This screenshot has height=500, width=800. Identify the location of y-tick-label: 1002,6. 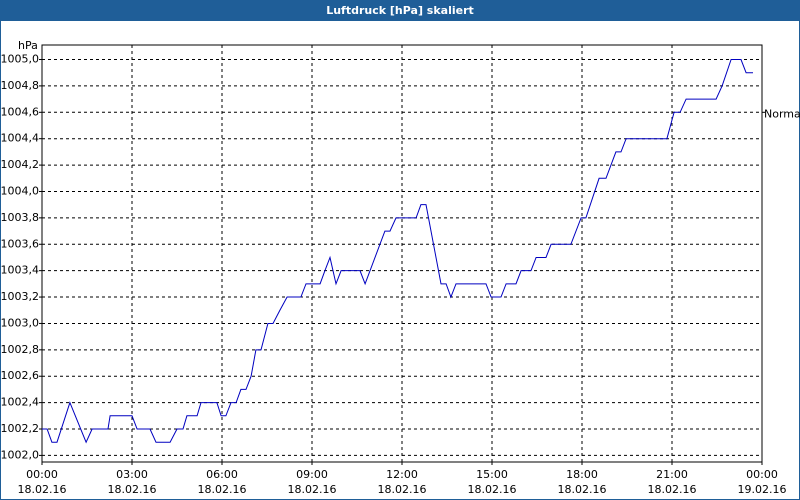
(20, 375).